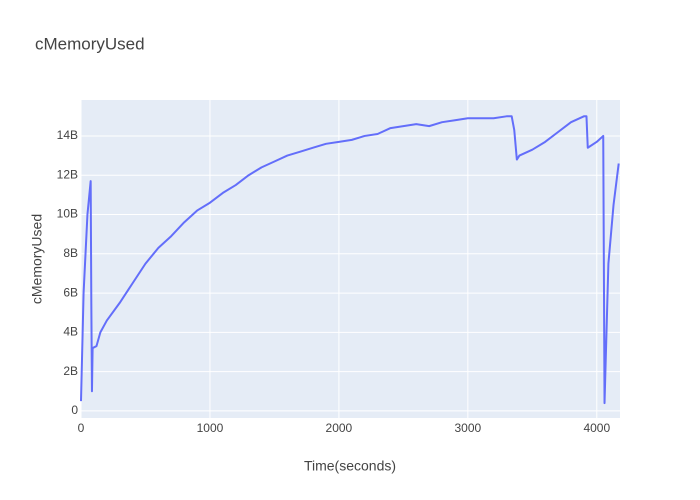 This screenshot has width=700, height=500. What do you see at coordinates (70, 292) in the screenshot?
I see `y-tick-label: 6B` at bounding box center [70, 292].